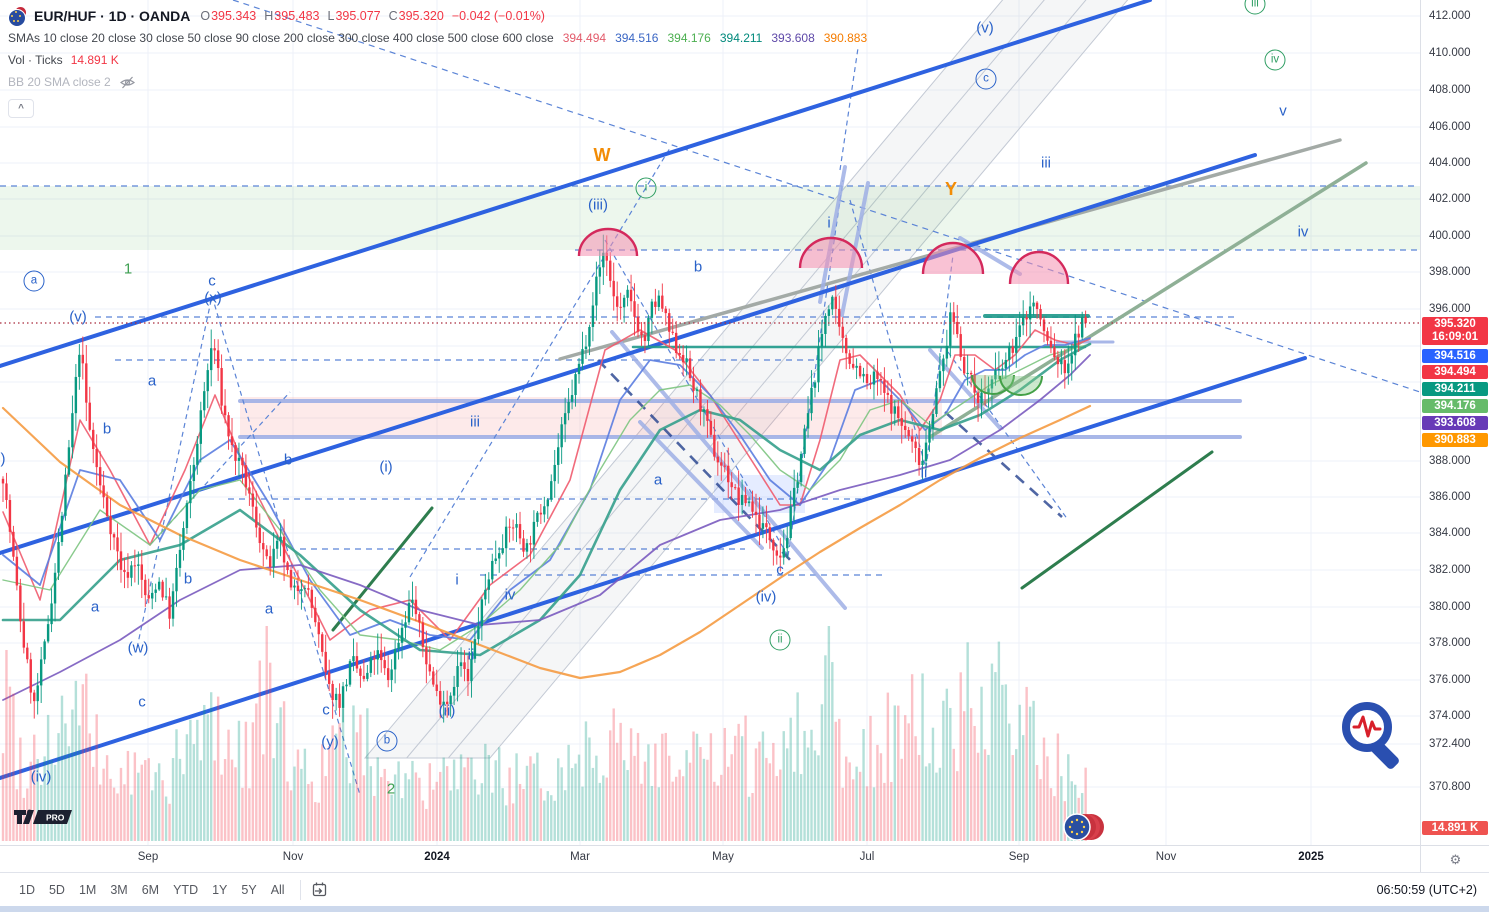 The image size is (1489, 912). Describe the element at coordinates (1450, 497) in the screenshot. I see `price-tick: 386.000` at that location.